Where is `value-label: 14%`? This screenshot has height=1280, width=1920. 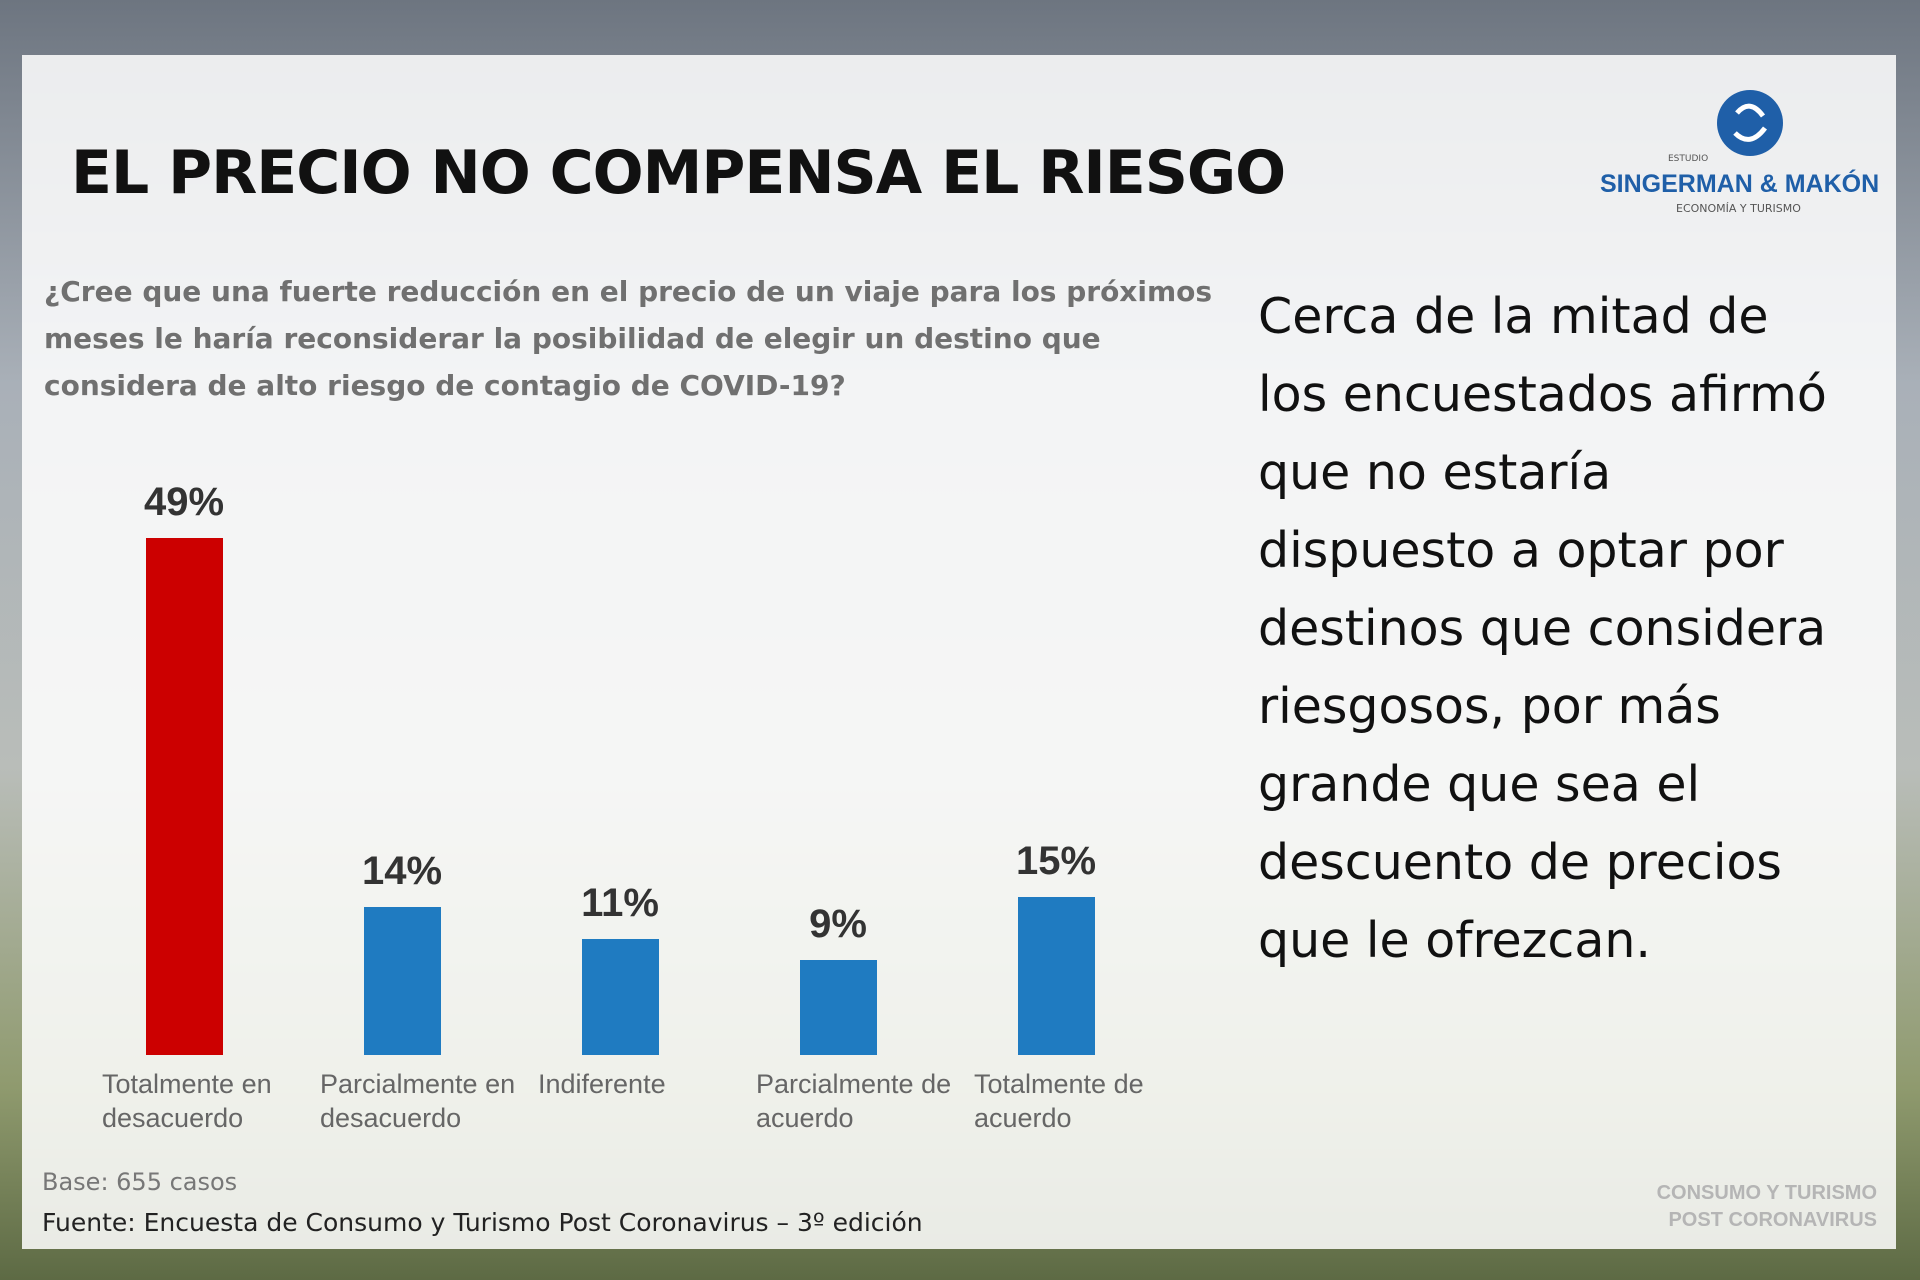 value-label: 14% is located at coordinates (402, 871).